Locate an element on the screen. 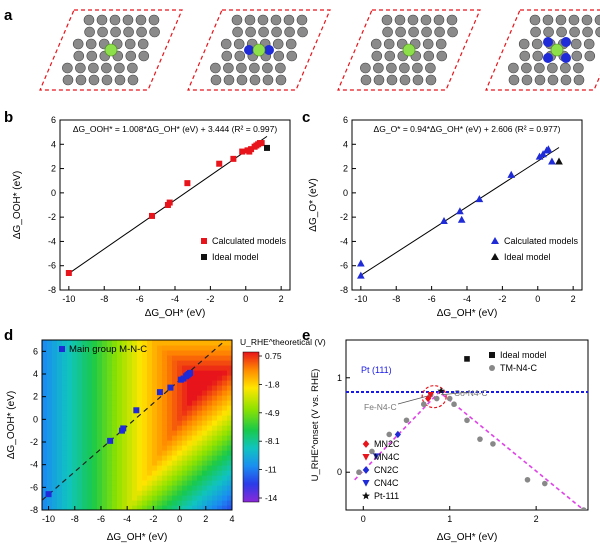 This screenshot has width=600, height=558. x-tick-label: 0 is located at coordinates (245, 299).